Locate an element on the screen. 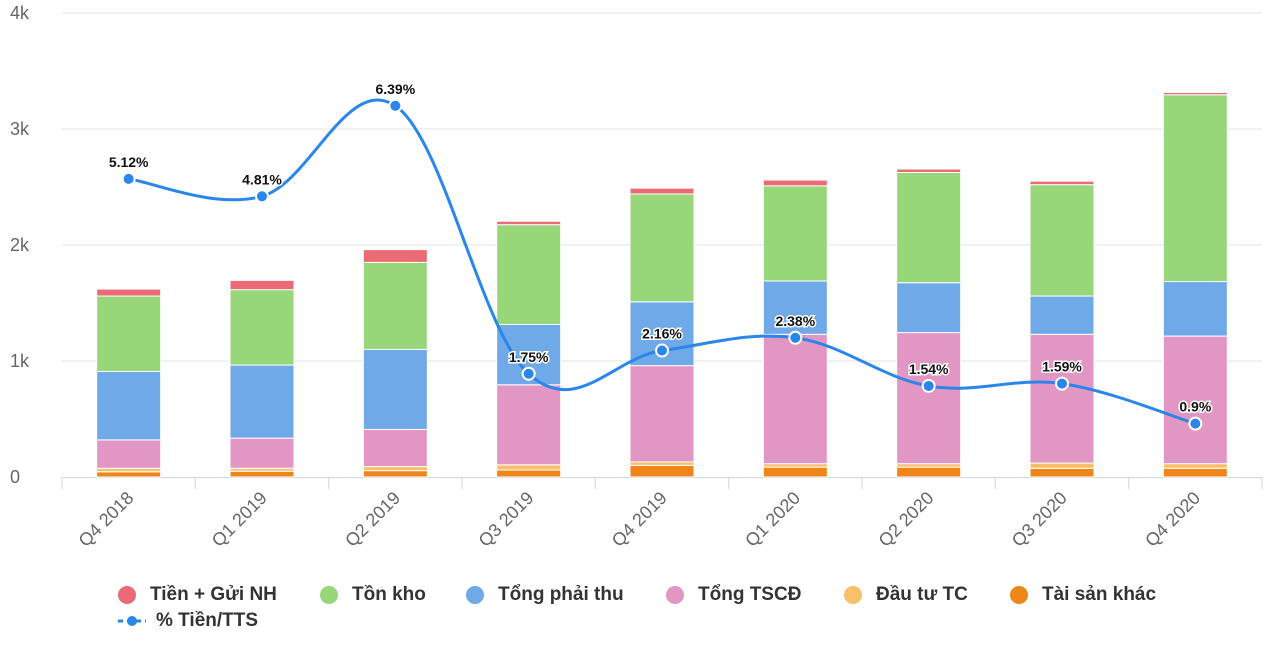  bar-segment: Tổng TSCĐ: 830 is located at coordinates (662, 414).